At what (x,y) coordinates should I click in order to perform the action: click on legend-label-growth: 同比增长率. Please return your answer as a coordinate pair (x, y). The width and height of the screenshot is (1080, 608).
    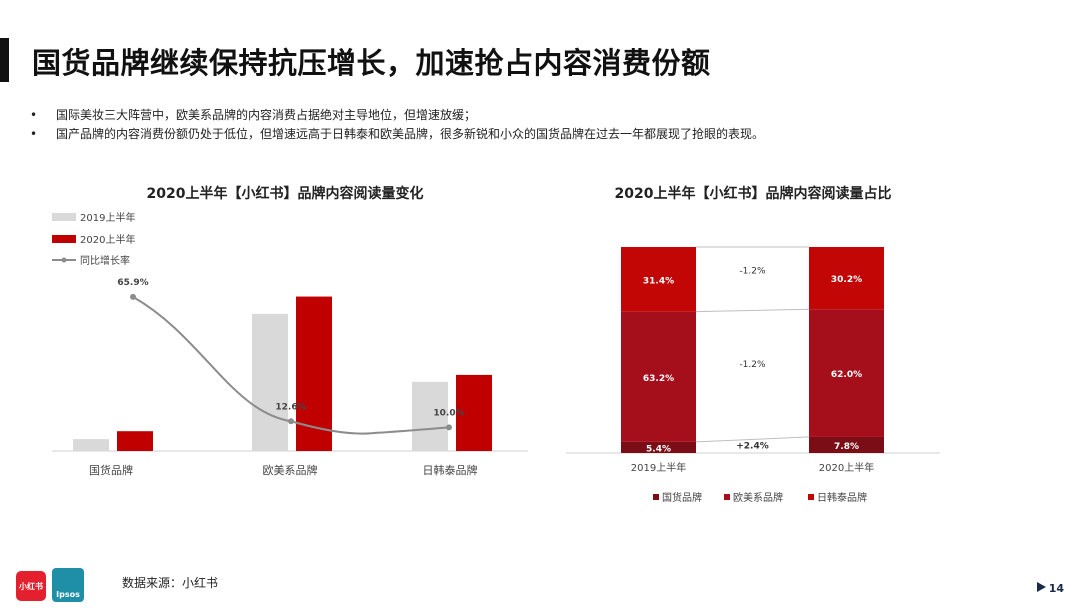
    Looking at the image, I should click on (105, 260).